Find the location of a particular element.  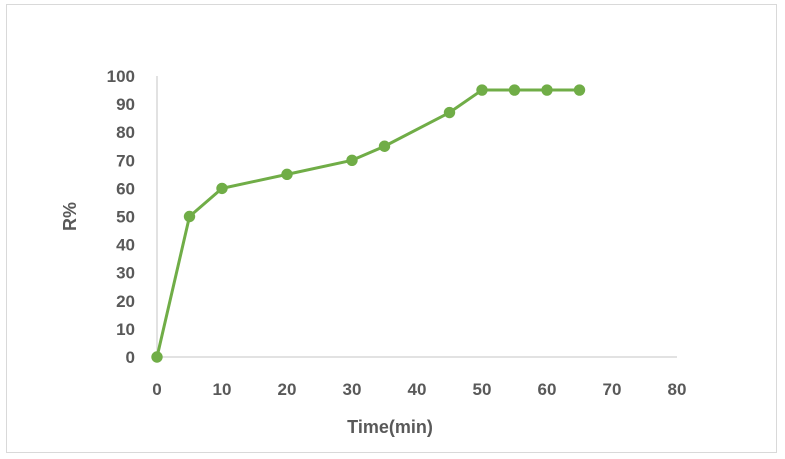

y-tick-label: 70 is located at coordinates (125, 160).